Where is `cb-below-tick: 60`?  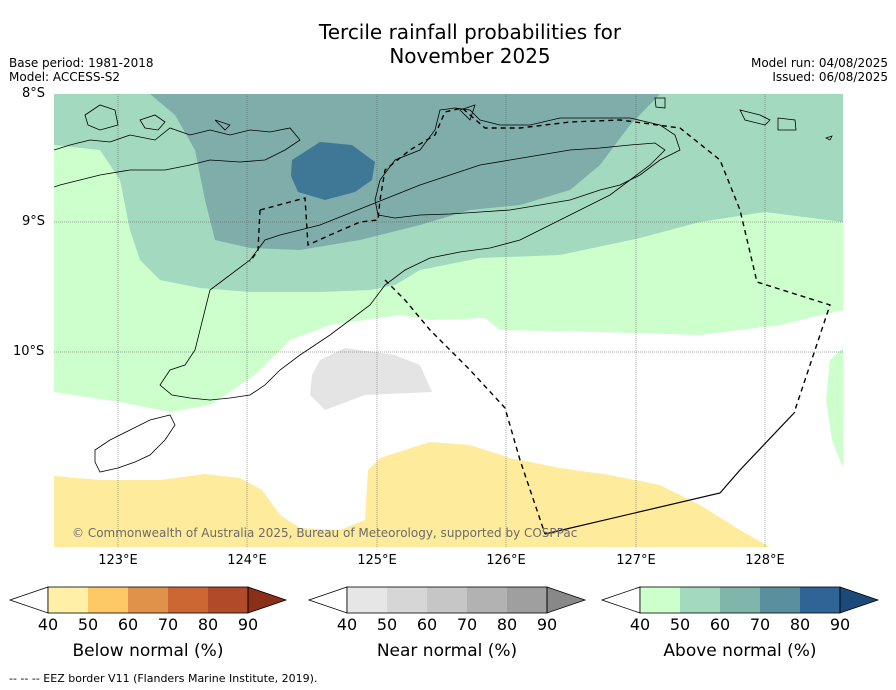 cb-below-tick: 60 is located at coordinates (128, 624).